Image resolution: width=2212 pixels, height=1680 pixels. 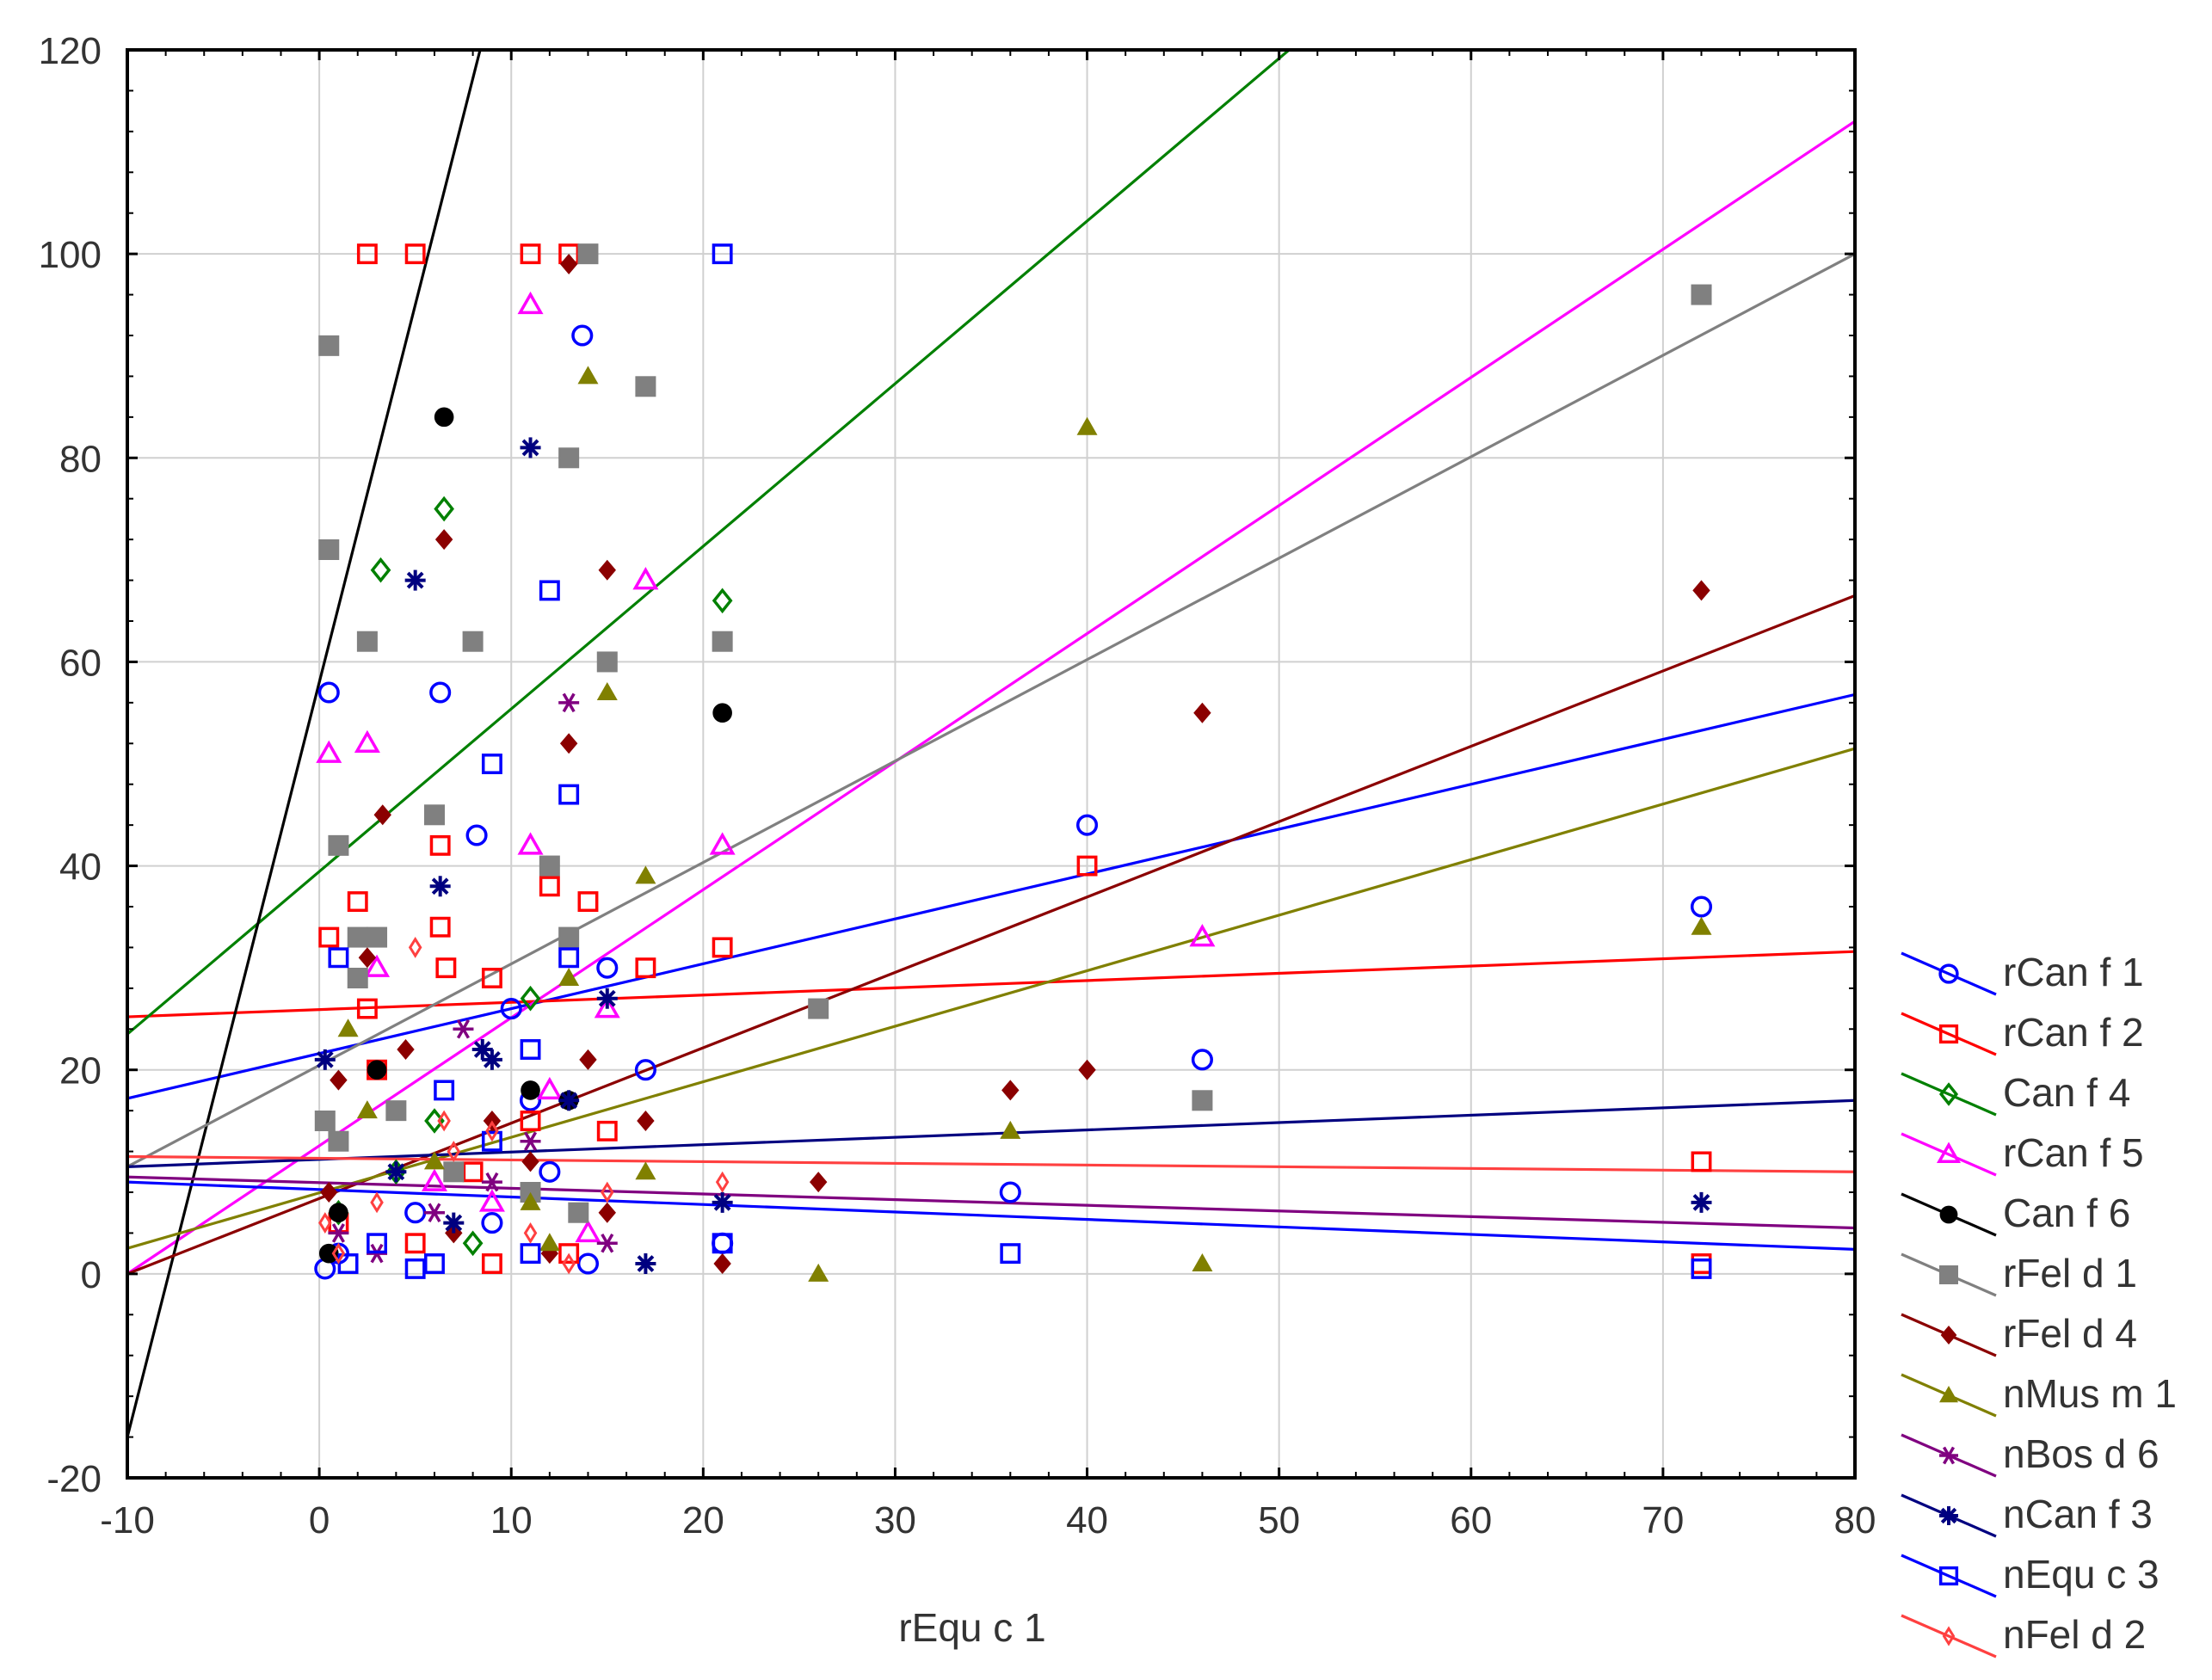 I want to click on legend-entry: rCan f 2, so click(x=2022, y=1033).